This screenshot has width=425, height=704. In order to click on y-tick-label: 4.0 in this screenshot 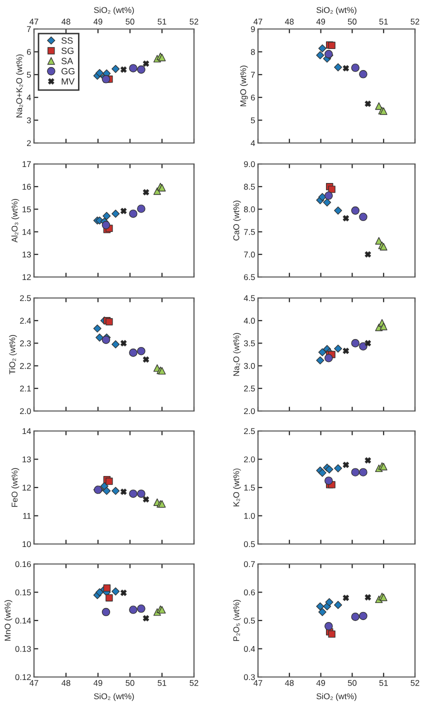, I will do `click(249, 321)`.